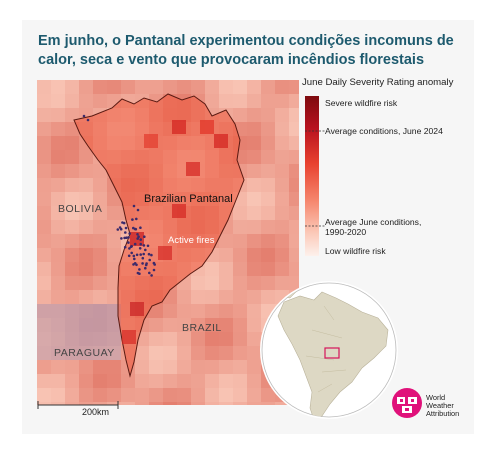  What do you see at coordinates (384, 131) in the screenshot?
I see `legend-label-2024: Average conditions, June 2024` at bounding box center [384, 131].